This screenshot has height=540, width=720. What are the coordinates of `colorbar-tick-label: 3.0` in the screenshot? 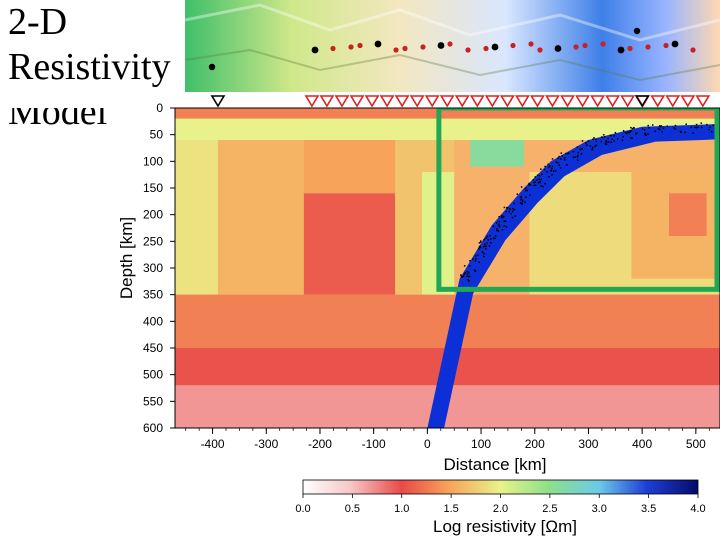 It's located at (599, 509).